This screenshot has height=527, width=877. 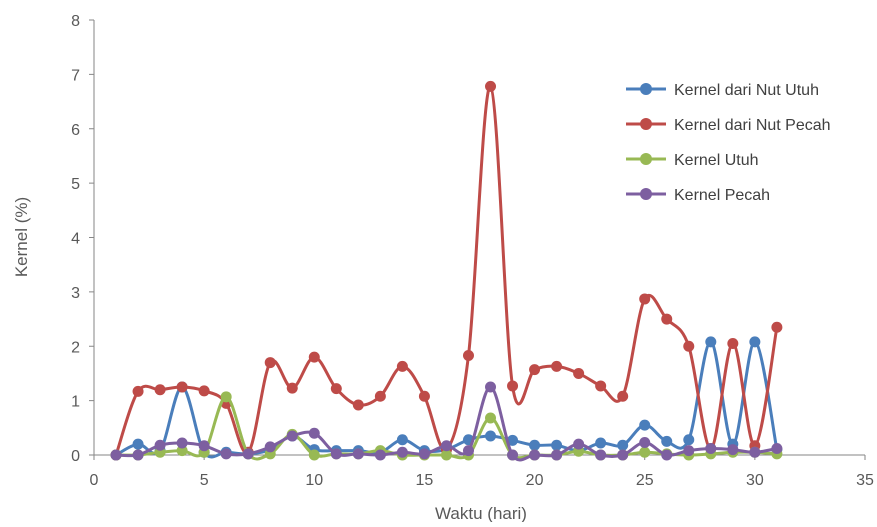 I want to click on x-tick-label: 30, so click(x=755, y=480).